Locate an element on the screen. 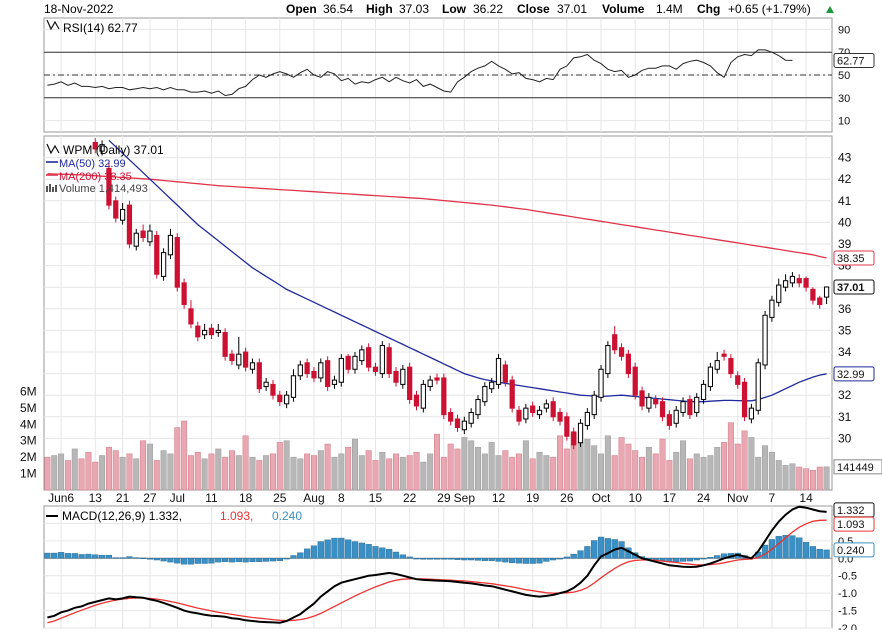 This screenshot has height=635, width=882. macd-legend-main: MACD(12,26,9) 1.332, is located at coordinates (122, 516).